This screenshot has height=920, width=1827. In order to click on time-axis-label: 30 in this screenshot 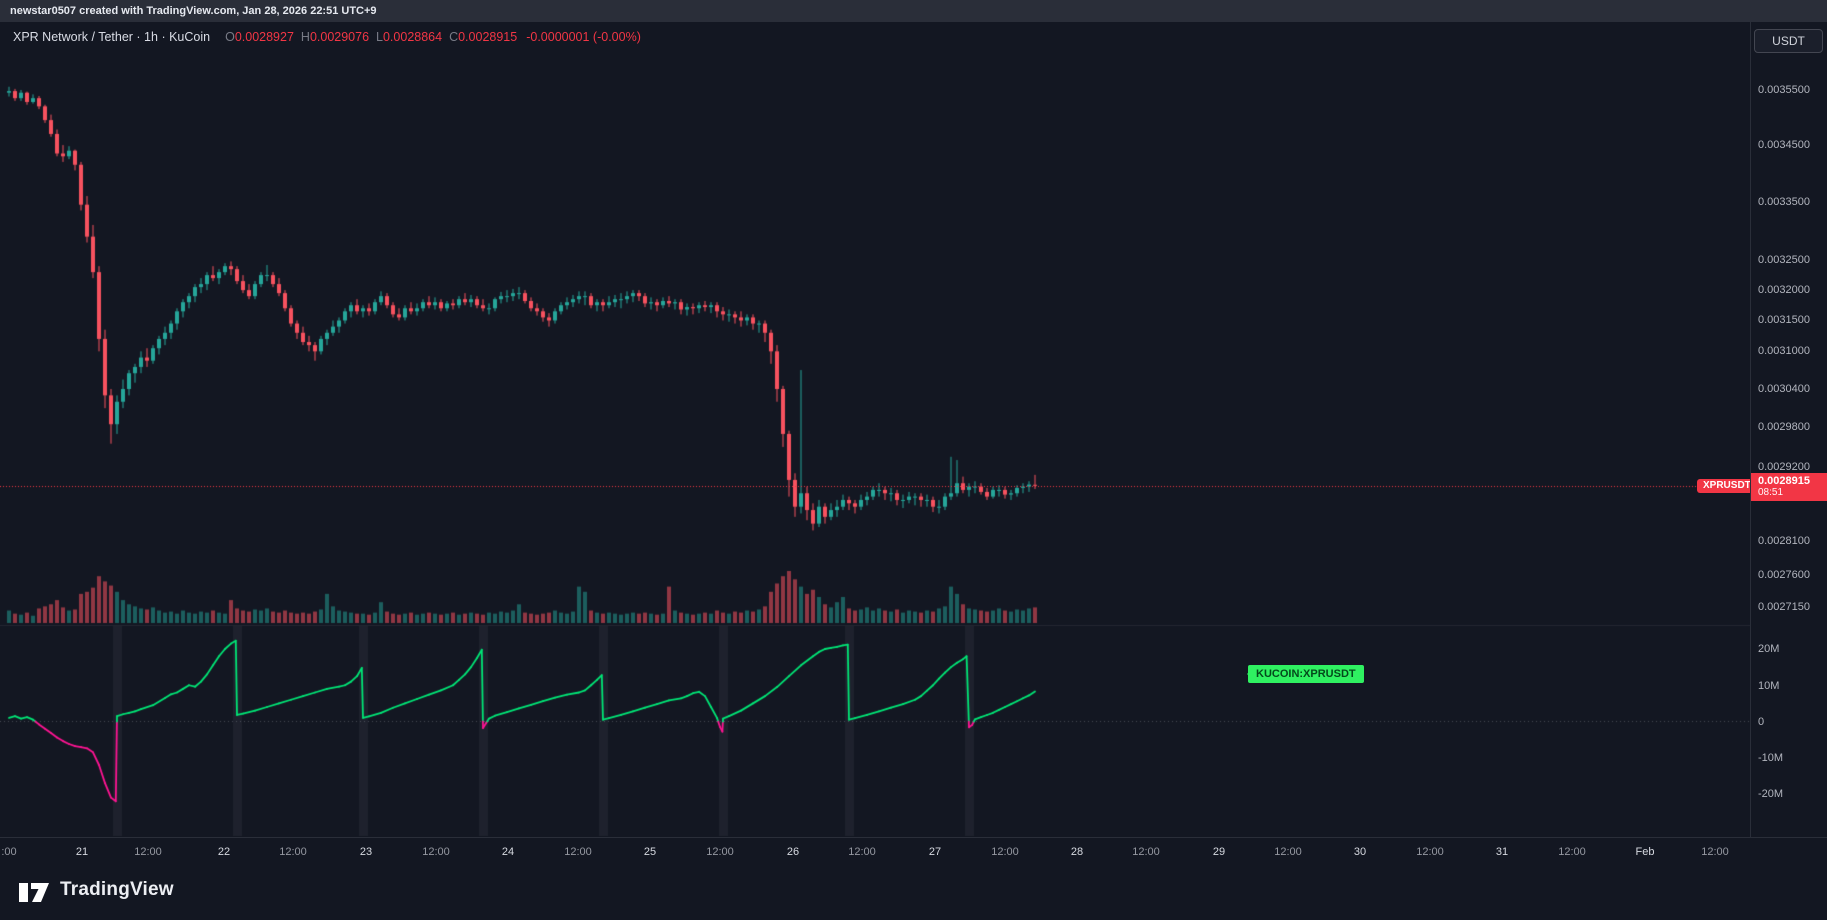, I will do `click(1360, 852)`.